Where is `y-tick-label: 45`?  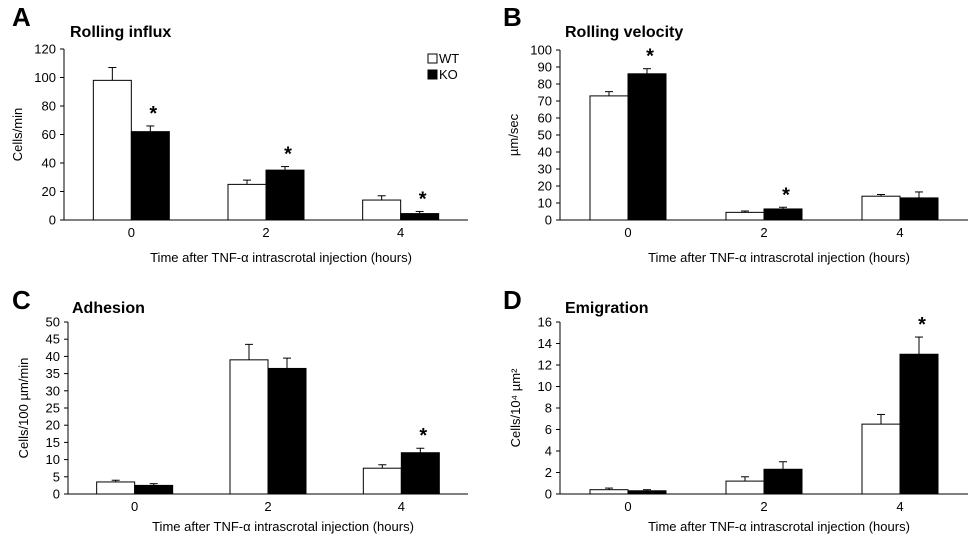
y-tick-label: 45 is located at coordinates (53, 339).